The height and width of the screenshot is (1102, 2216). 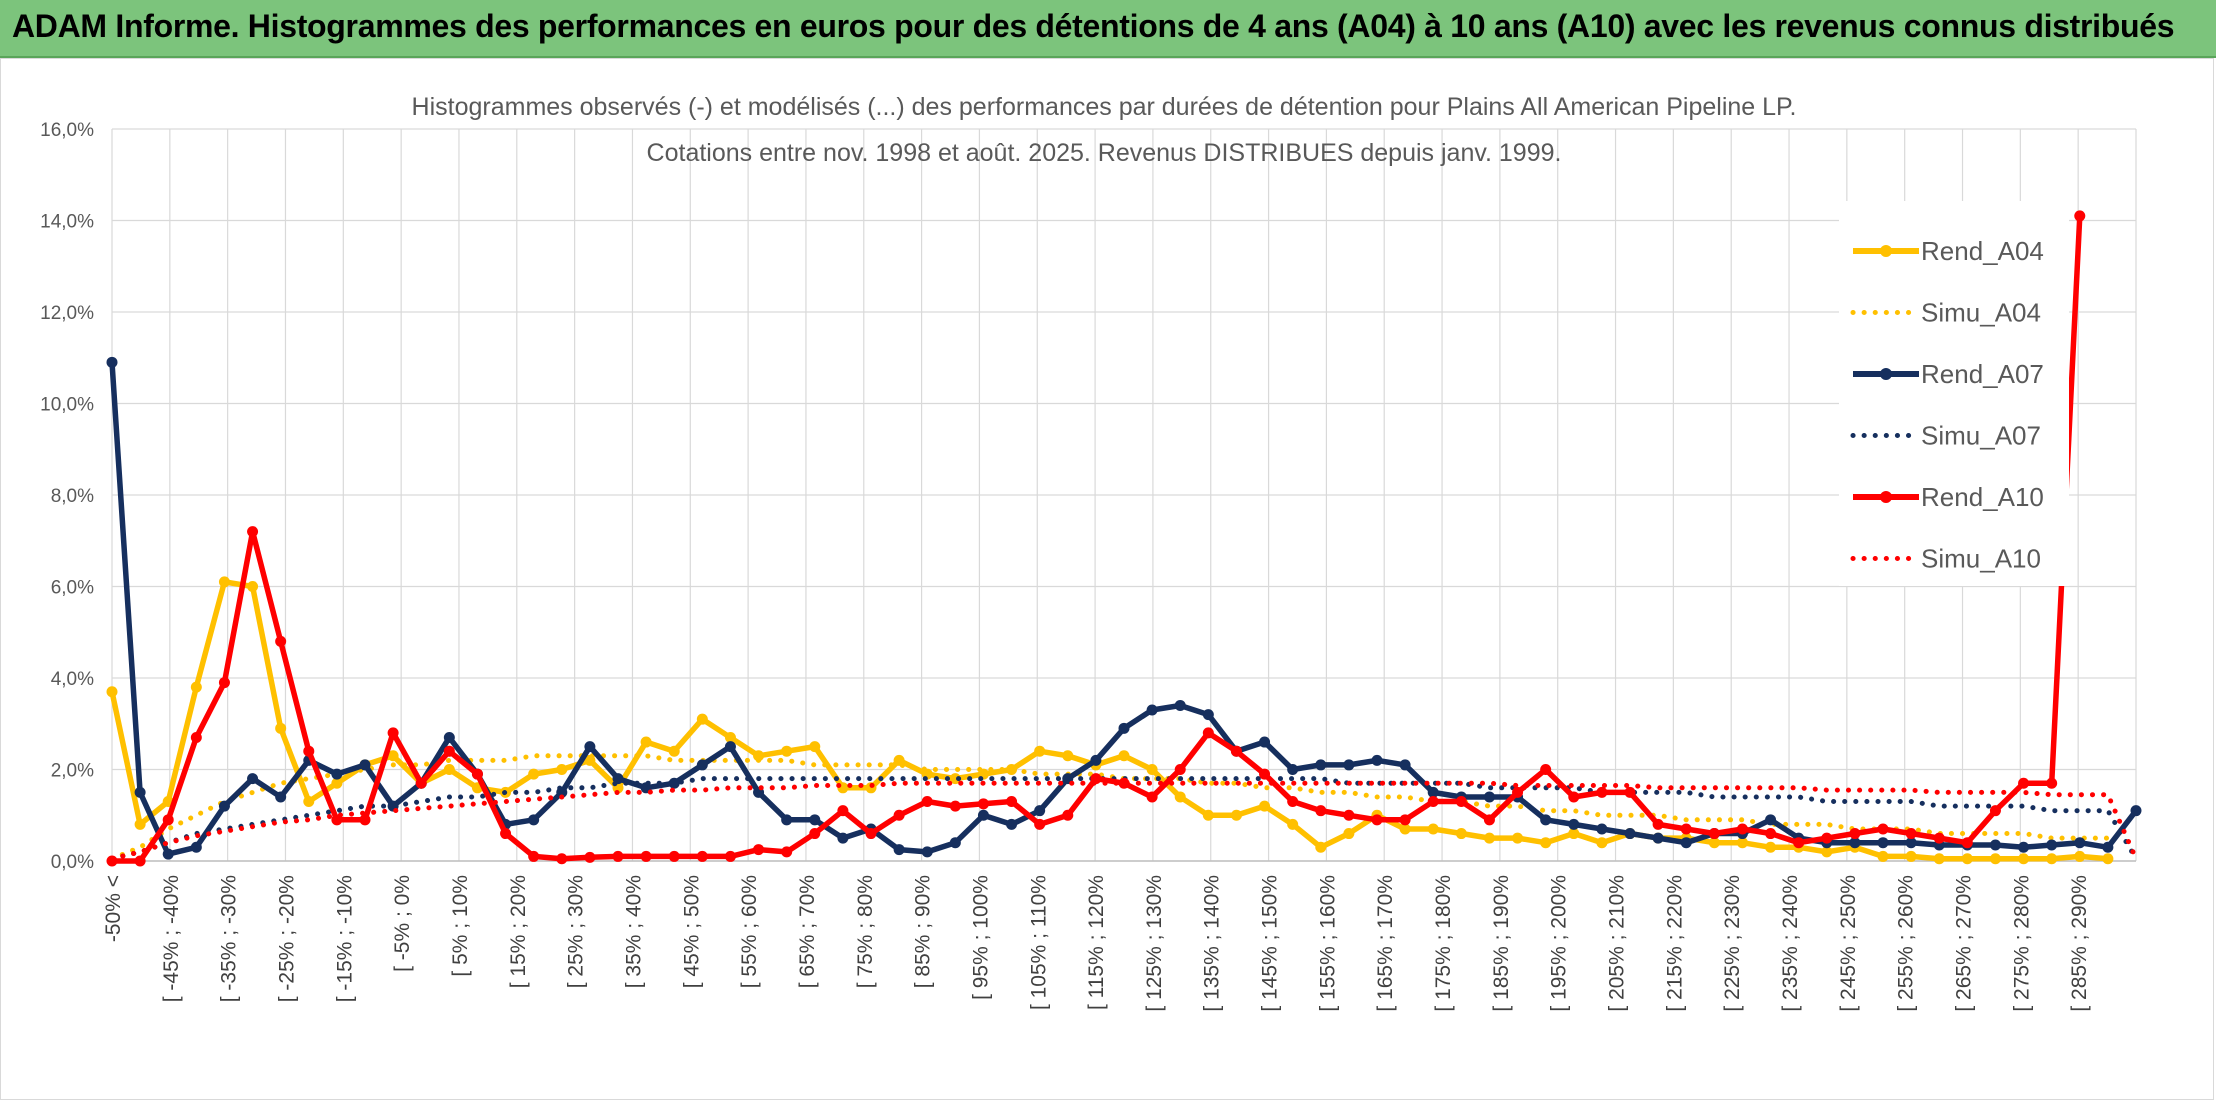 I want to click on x-tick-label: [ -5% ; 0%, so click(x=402, y=923).